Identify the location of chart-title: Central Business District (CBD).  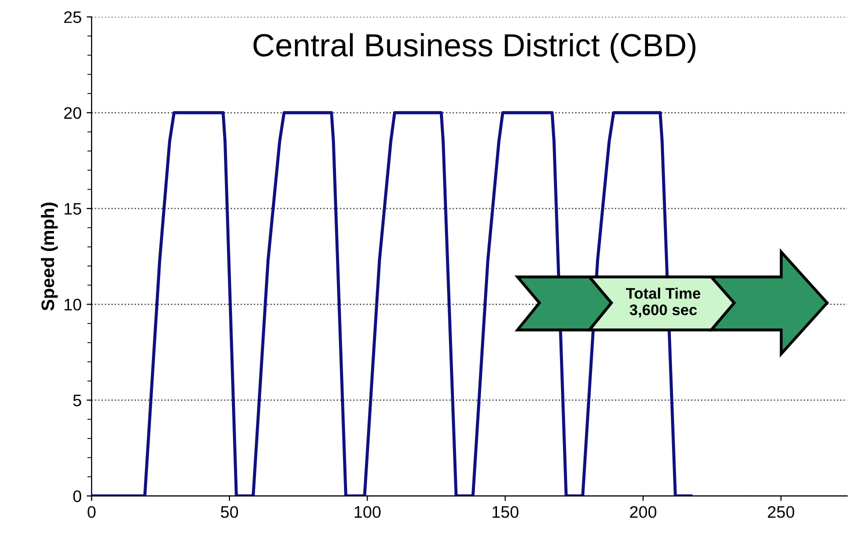
(475, 48).